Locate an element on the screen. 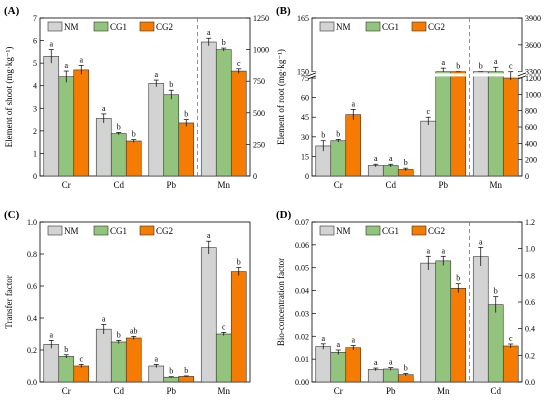 Image resolution: width=550 pixels, height=413 pixels. right-tick-label: 3600 is located at coordinates (533, 45).